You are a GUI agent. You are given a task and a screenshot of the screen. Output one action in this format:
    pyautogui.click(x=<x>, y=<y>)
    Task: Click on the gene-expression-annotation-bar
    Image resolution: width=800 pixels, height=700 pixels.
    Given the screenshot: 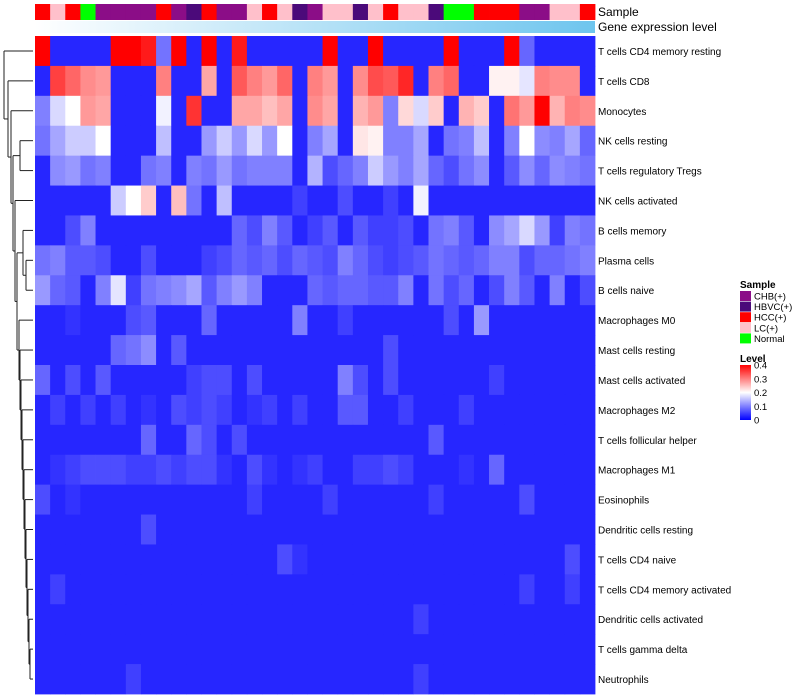 What is the action you would take?
    pyautogui.click(x=315, y=27)
    